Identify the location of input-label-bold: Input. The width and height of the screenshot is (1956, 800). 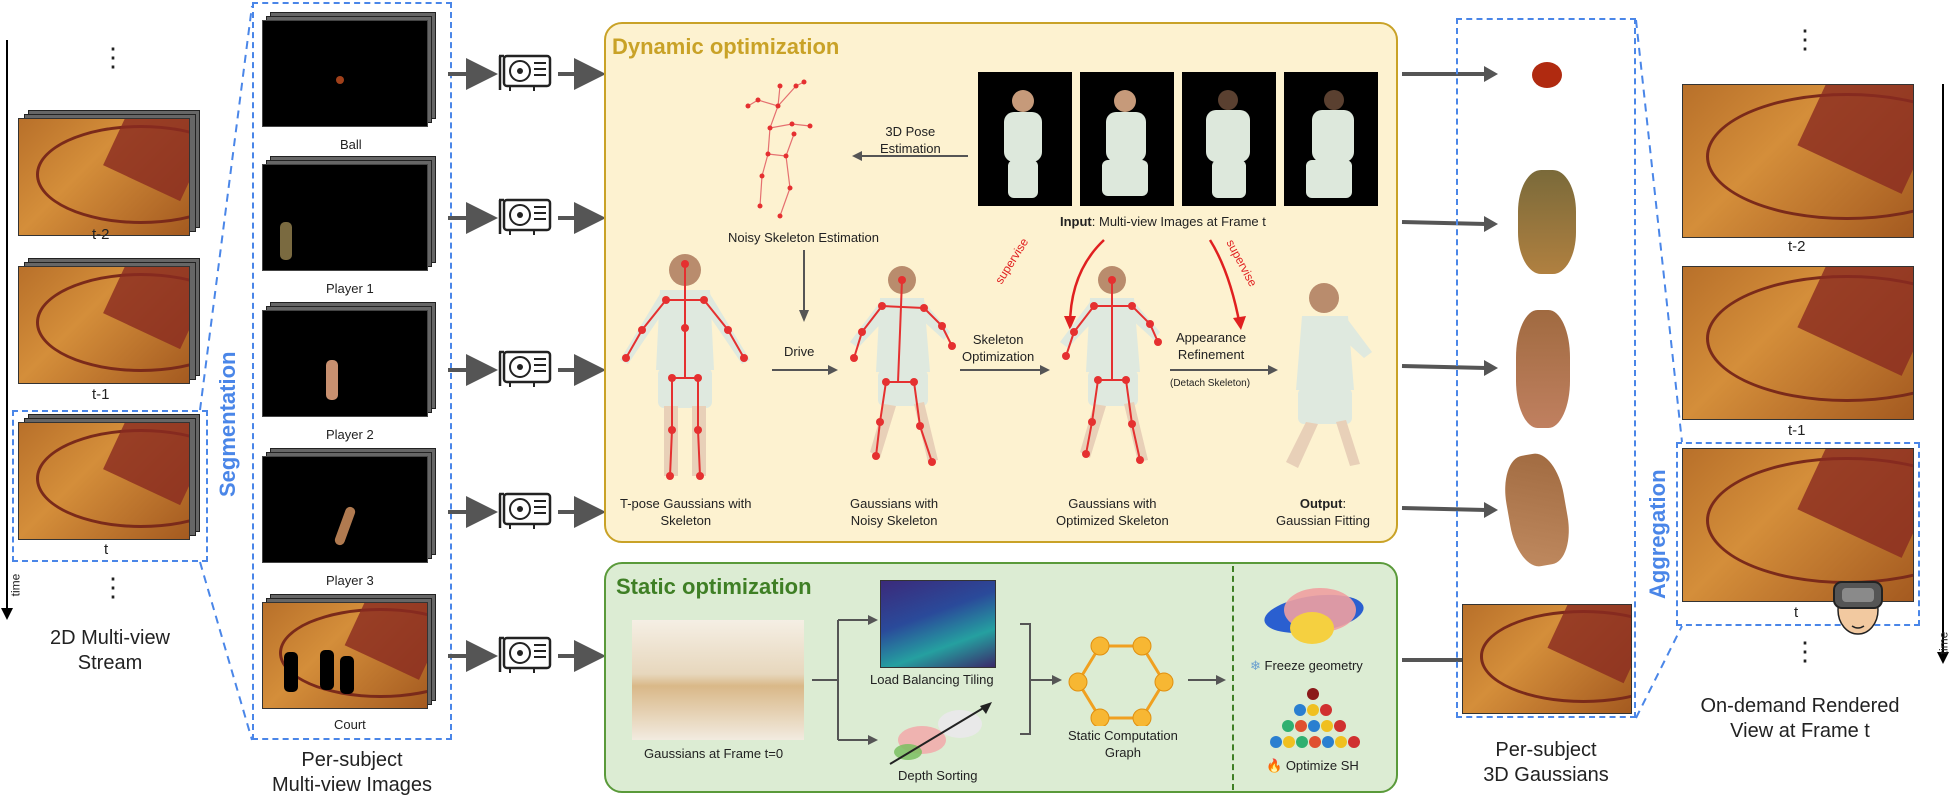
(1076, 221).